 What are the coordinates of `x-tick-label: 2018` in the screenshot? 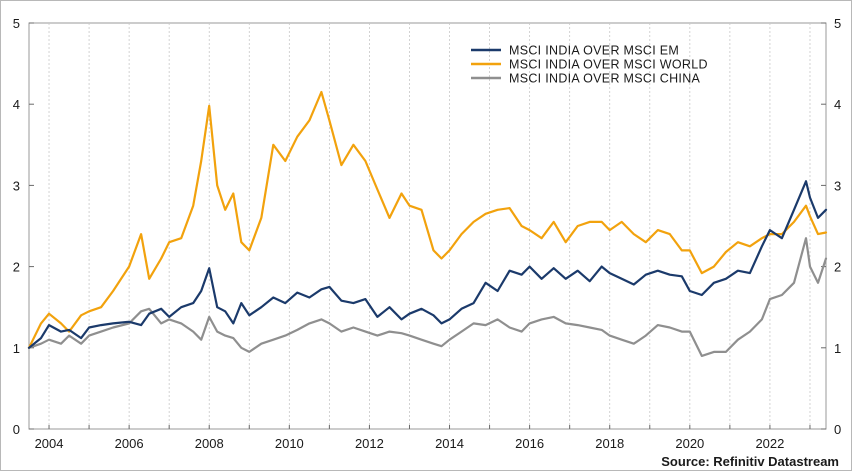 It's located at (609, 443).